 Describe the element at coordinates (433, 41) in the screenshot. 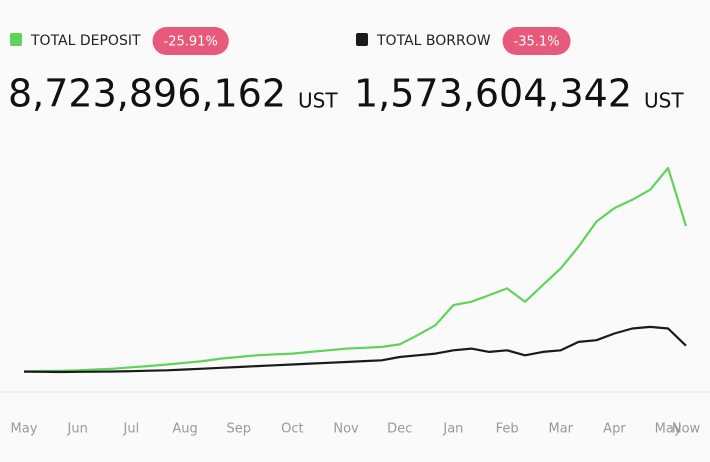

I see `legend-label: TOTAL BORROW` at that location.